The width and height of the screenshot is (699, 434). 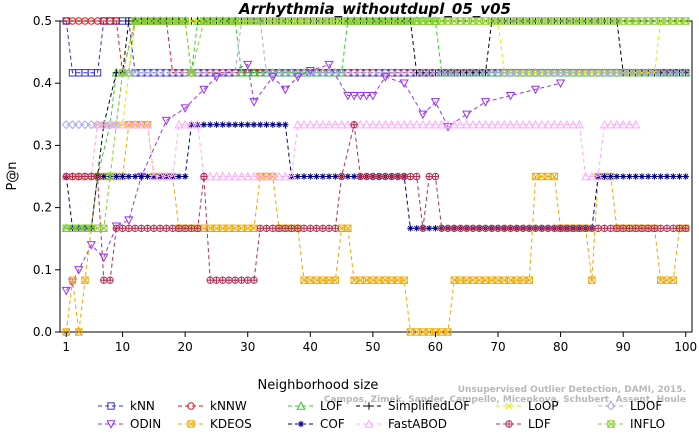 I want to click on legend-marker-inflo, so click(x=611, y=424).